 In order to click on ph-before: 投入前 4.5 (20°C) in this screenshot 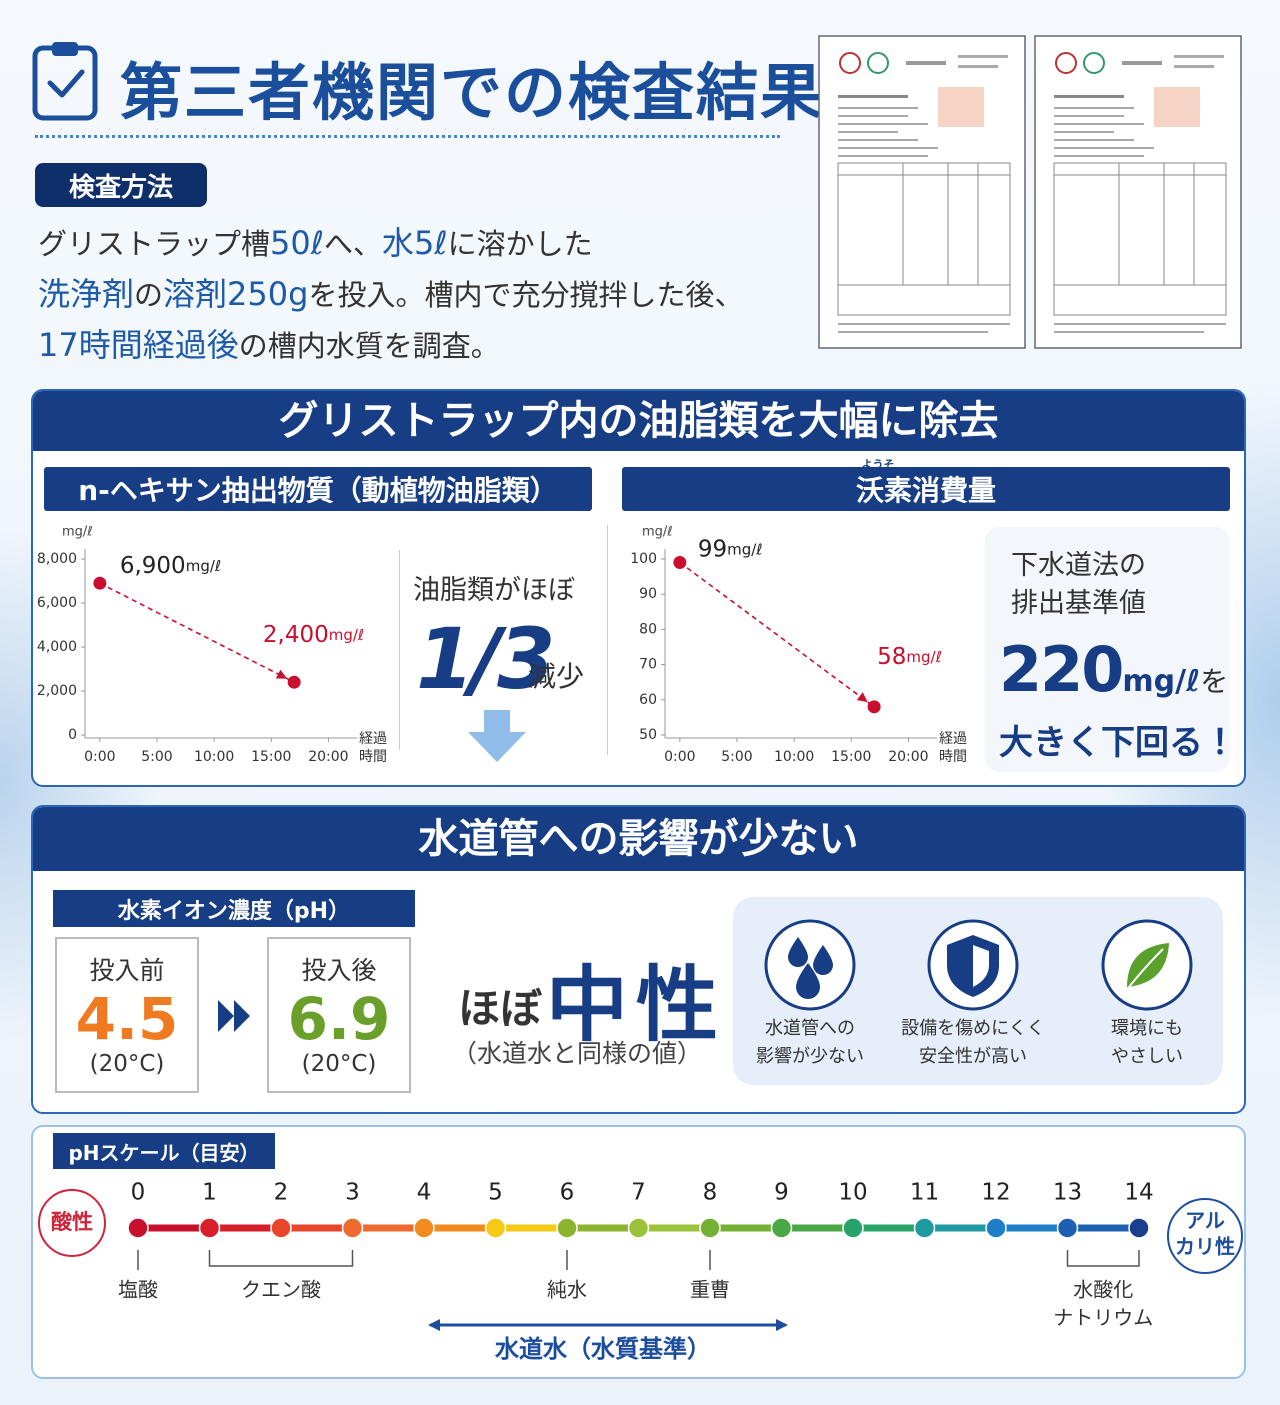, I will do `click(127, 1015)`.